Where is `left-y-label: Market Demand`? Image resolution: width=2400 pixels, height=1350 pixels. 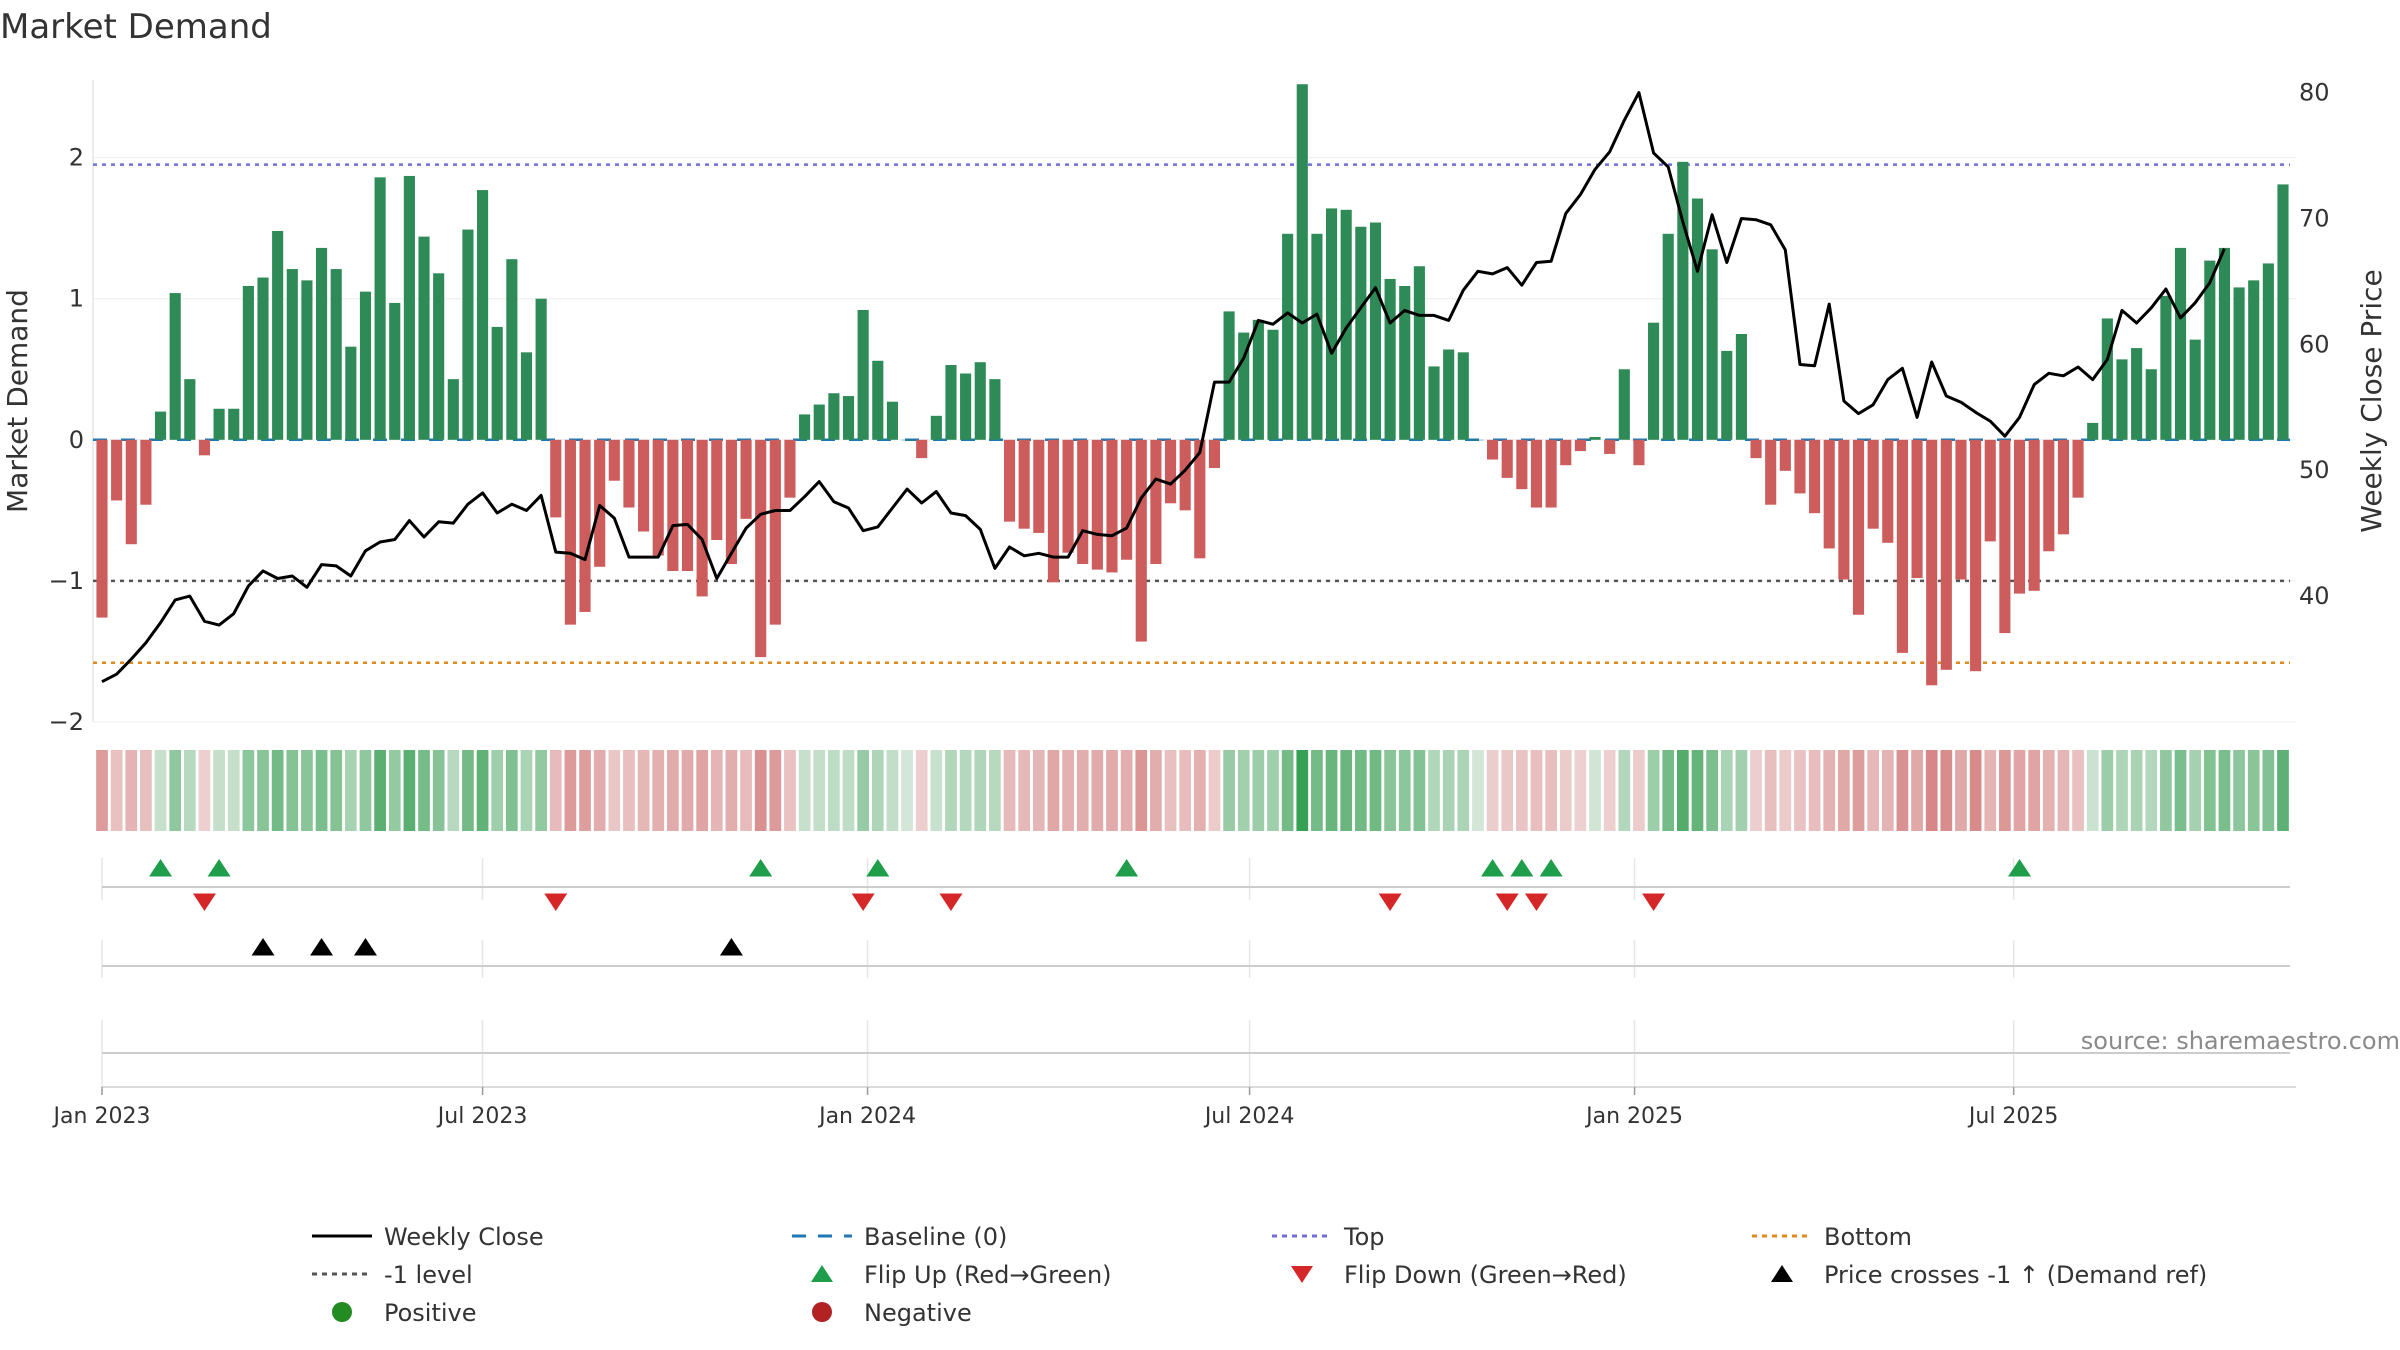 left-y-label: Market Demand is located at coordinates (17, 401).